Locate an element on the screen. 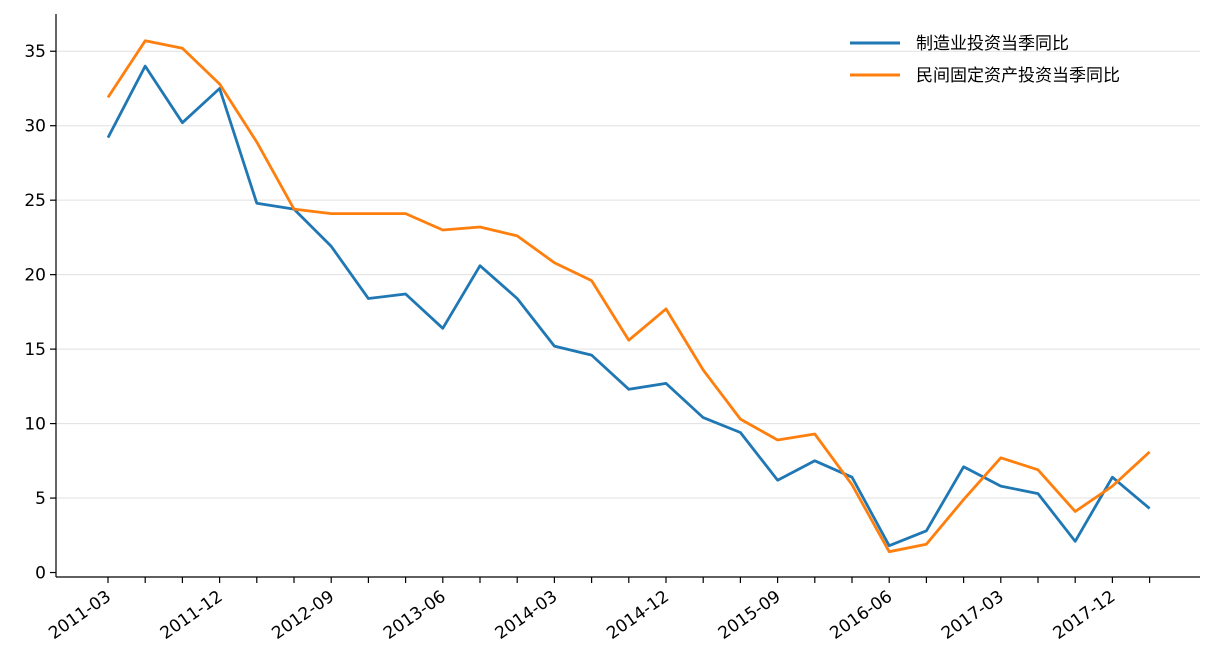 This screenshot has width=1216, height=672. y-tick-label-30: 30 is located at coordinates (35, 127).